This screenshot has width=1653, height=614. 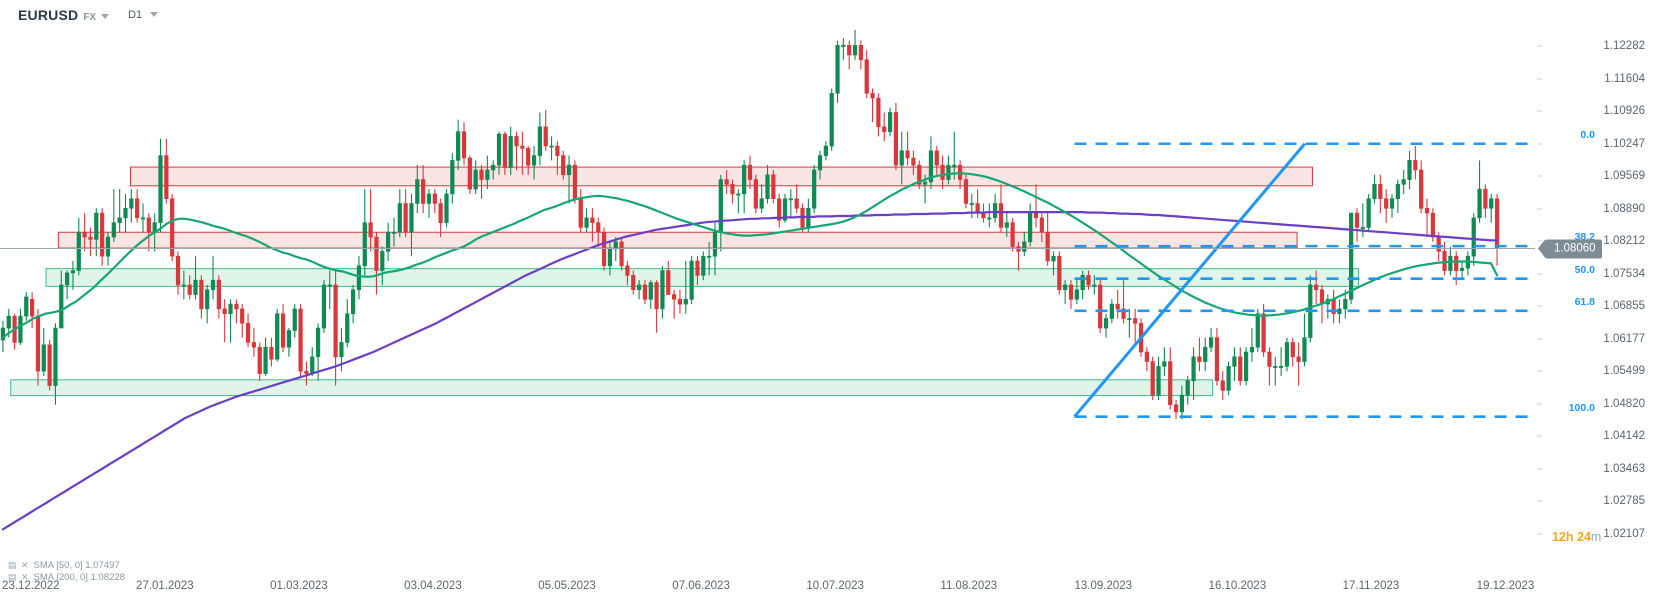 What do you see at coordinates (1584, 301) in the screenshot?
I see `fib-axis-label-61.8: 61.8` at bounding box center [1584, 301].